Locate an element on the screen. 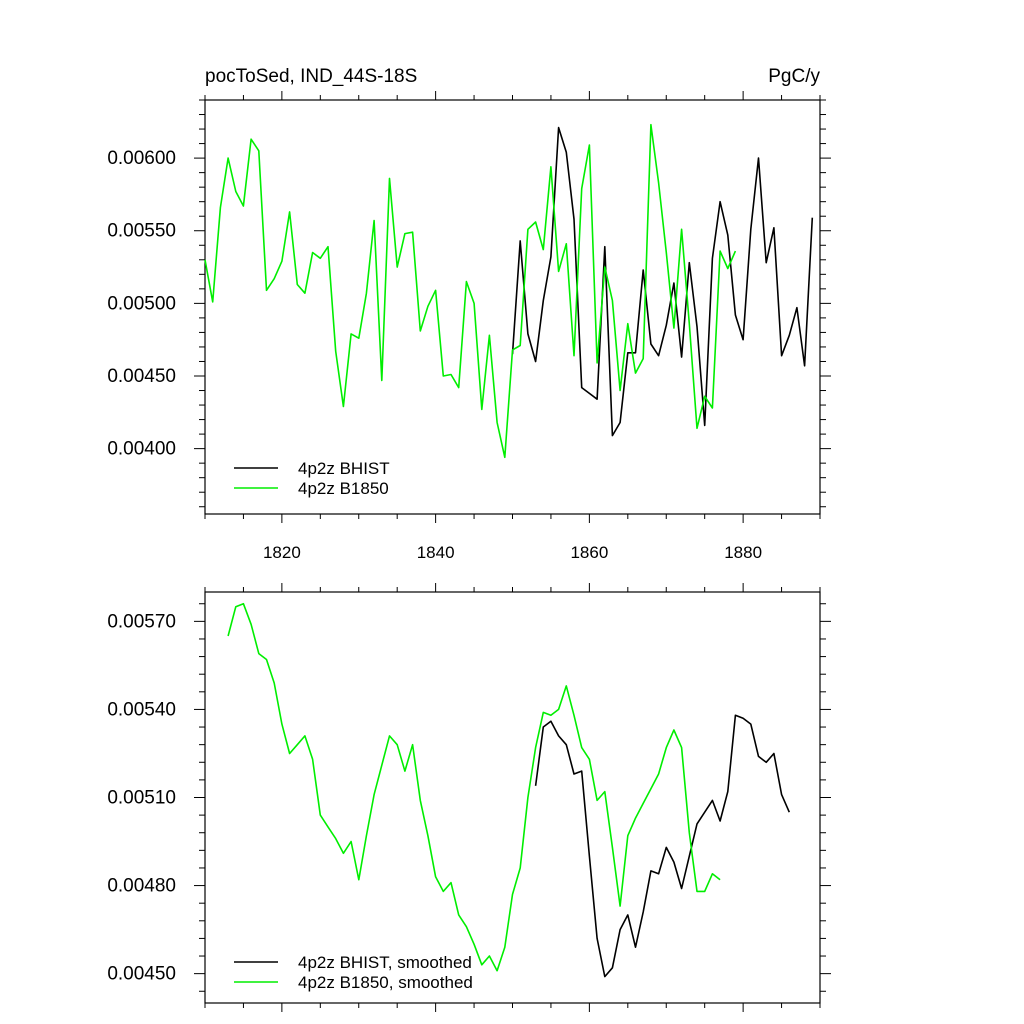 The height and width of the screenshot is (1024, 1024). y-tick-label: 0.00550 is located at coordinates (141, 231).